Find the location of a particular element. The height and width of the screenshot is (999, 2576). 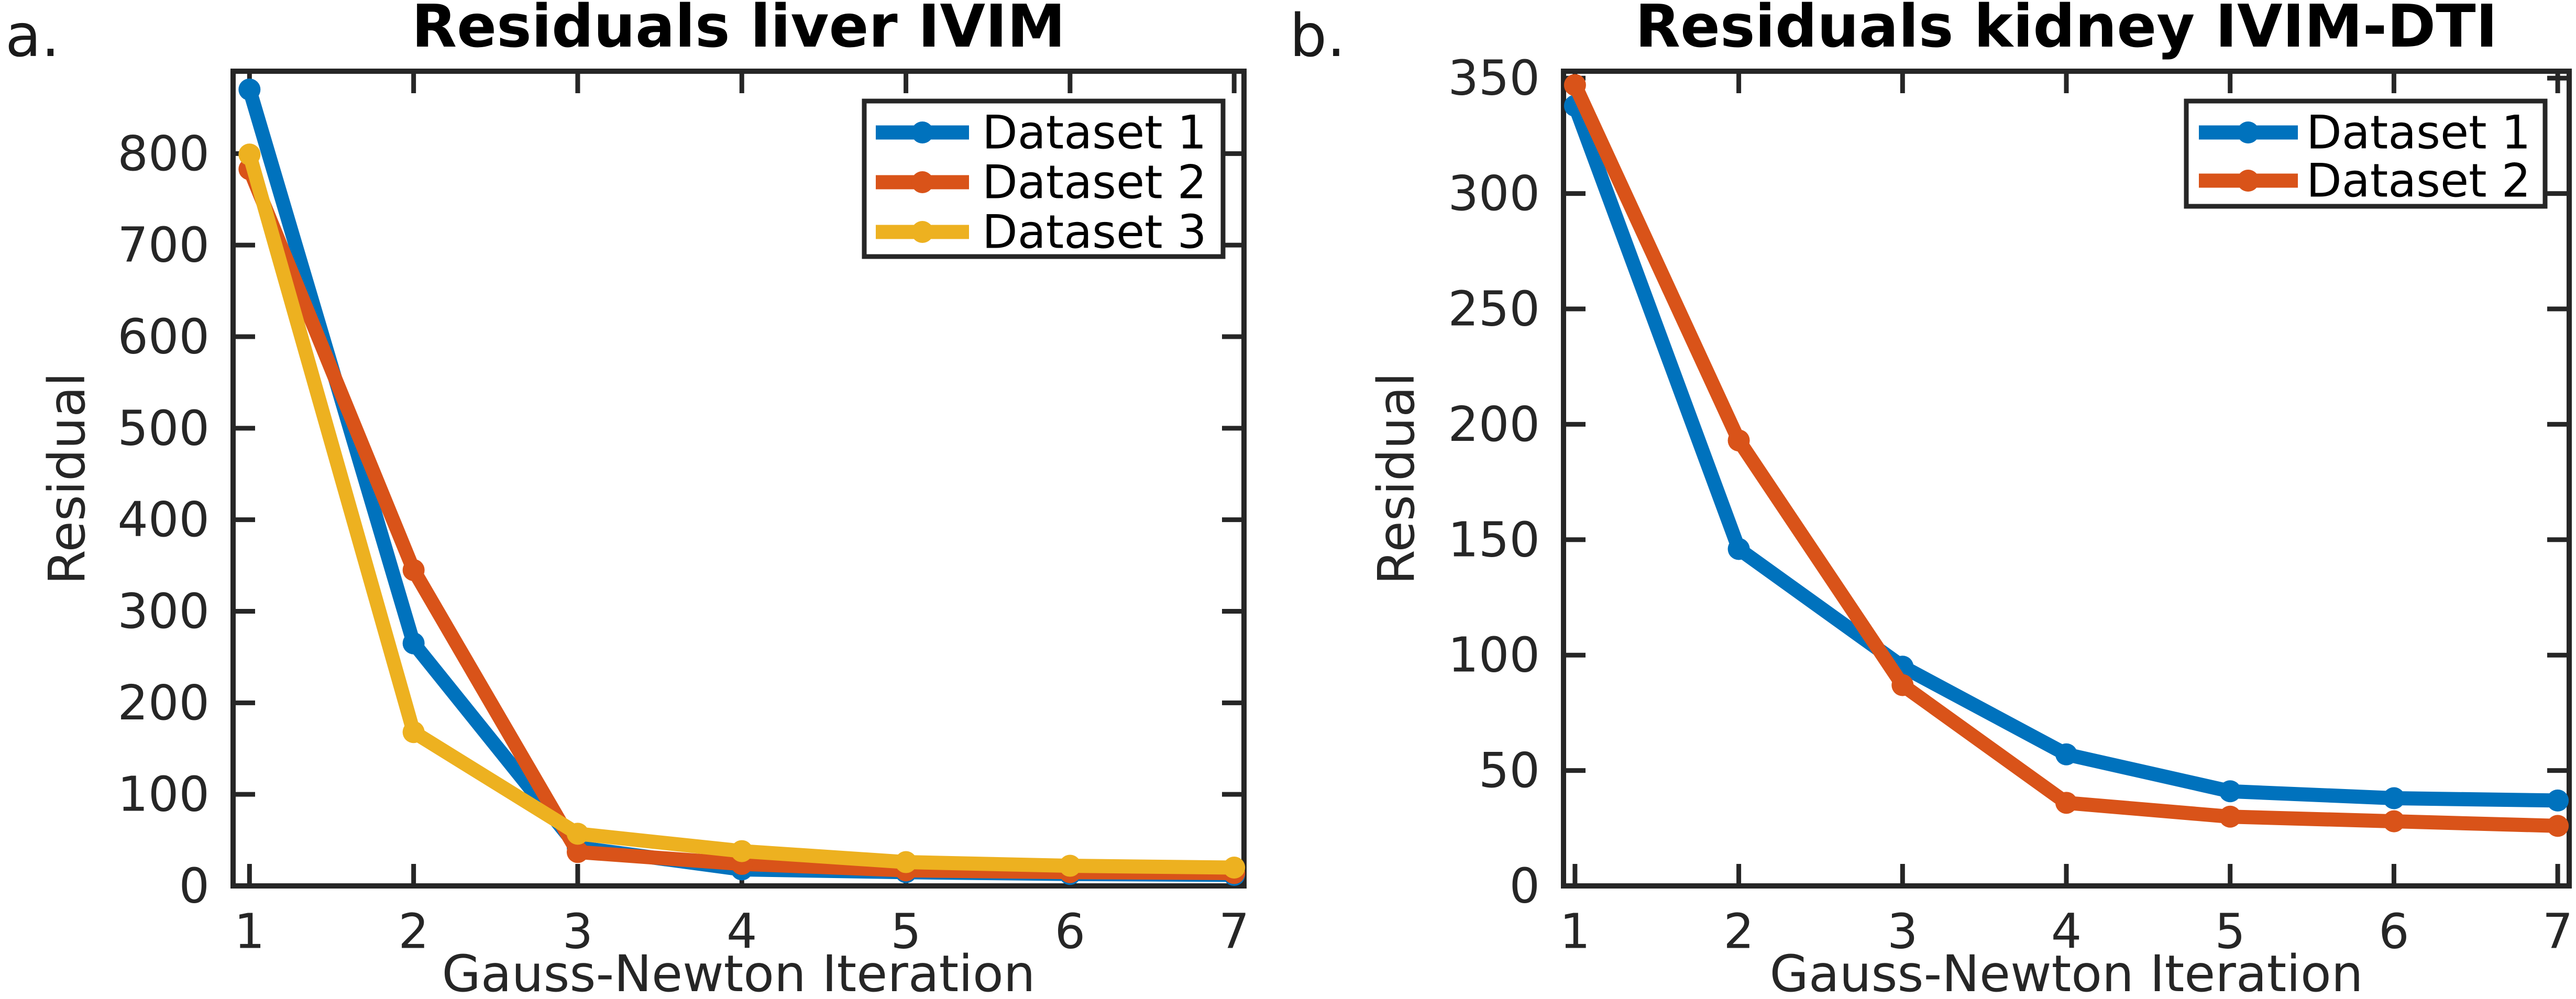

data-point-b-dataset-1-x7 is located at coordinates (2558, 801).